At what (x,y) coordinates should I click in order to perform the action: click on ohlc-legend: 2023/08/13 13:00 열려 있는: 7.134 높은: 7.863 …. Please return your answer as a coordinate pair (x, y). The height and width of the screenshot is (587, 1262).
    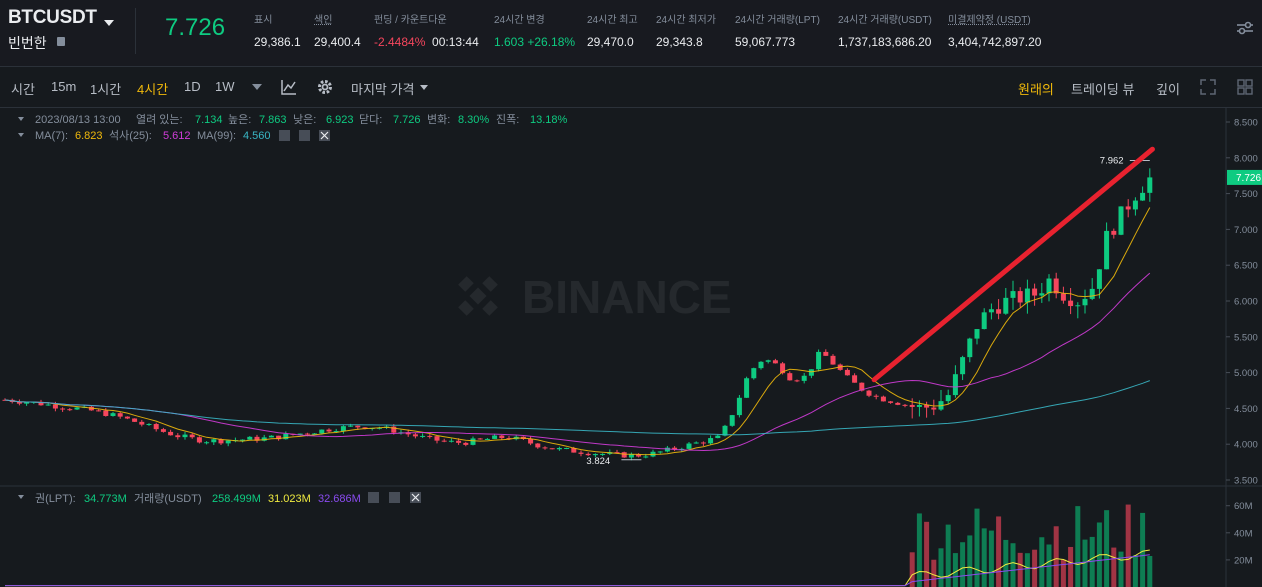
    Looking at the image, I should click on (293, 127).